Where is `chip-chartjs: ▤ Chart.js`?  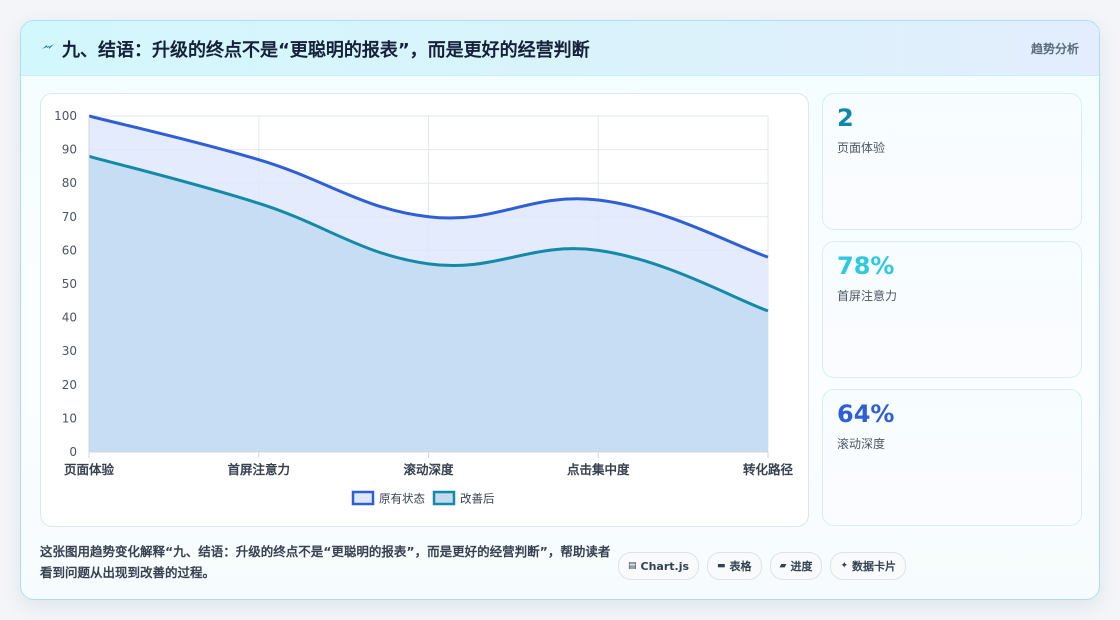
chip-chartjs: ▤ Chart.js is located at coordinates (659, 566).